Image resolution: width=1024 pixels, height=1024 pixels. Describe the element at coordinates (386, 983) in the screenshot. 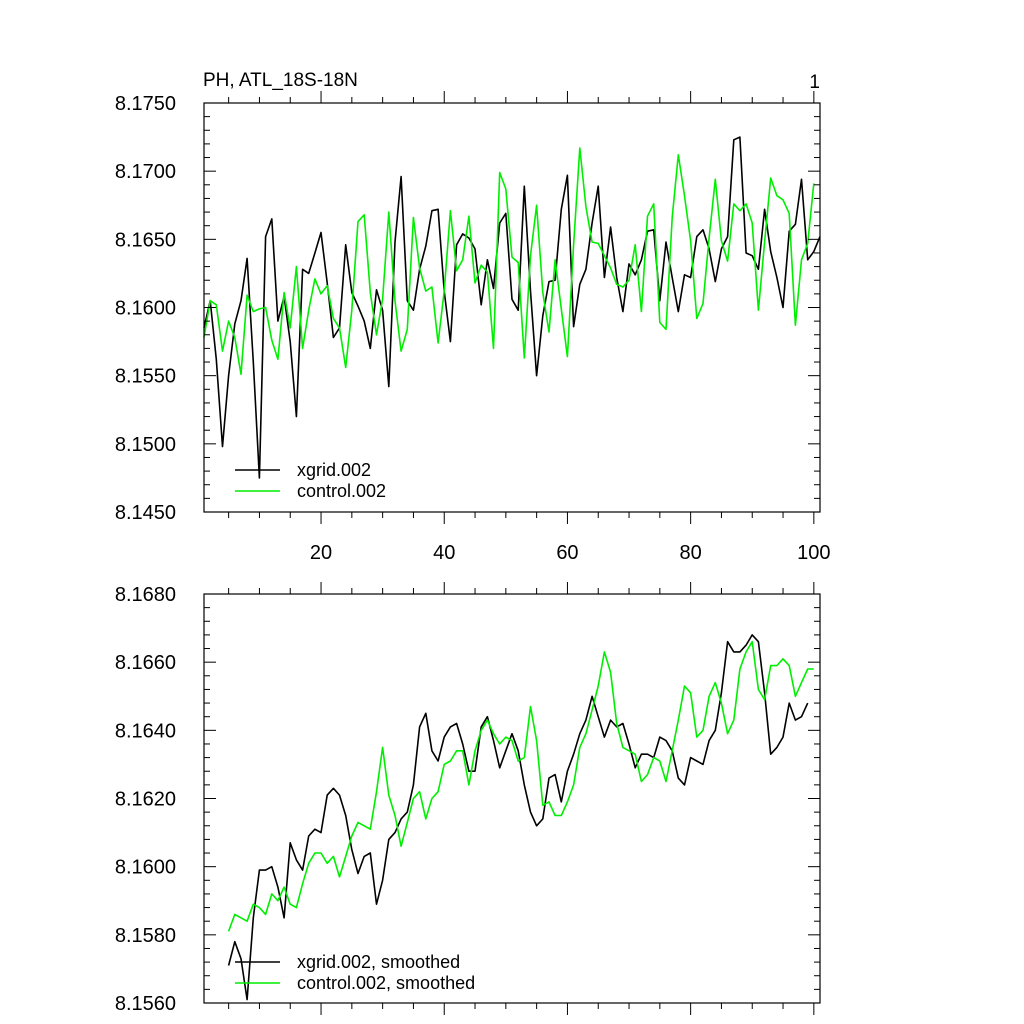

I see `legend-label: control.002, smoothed` at that location.